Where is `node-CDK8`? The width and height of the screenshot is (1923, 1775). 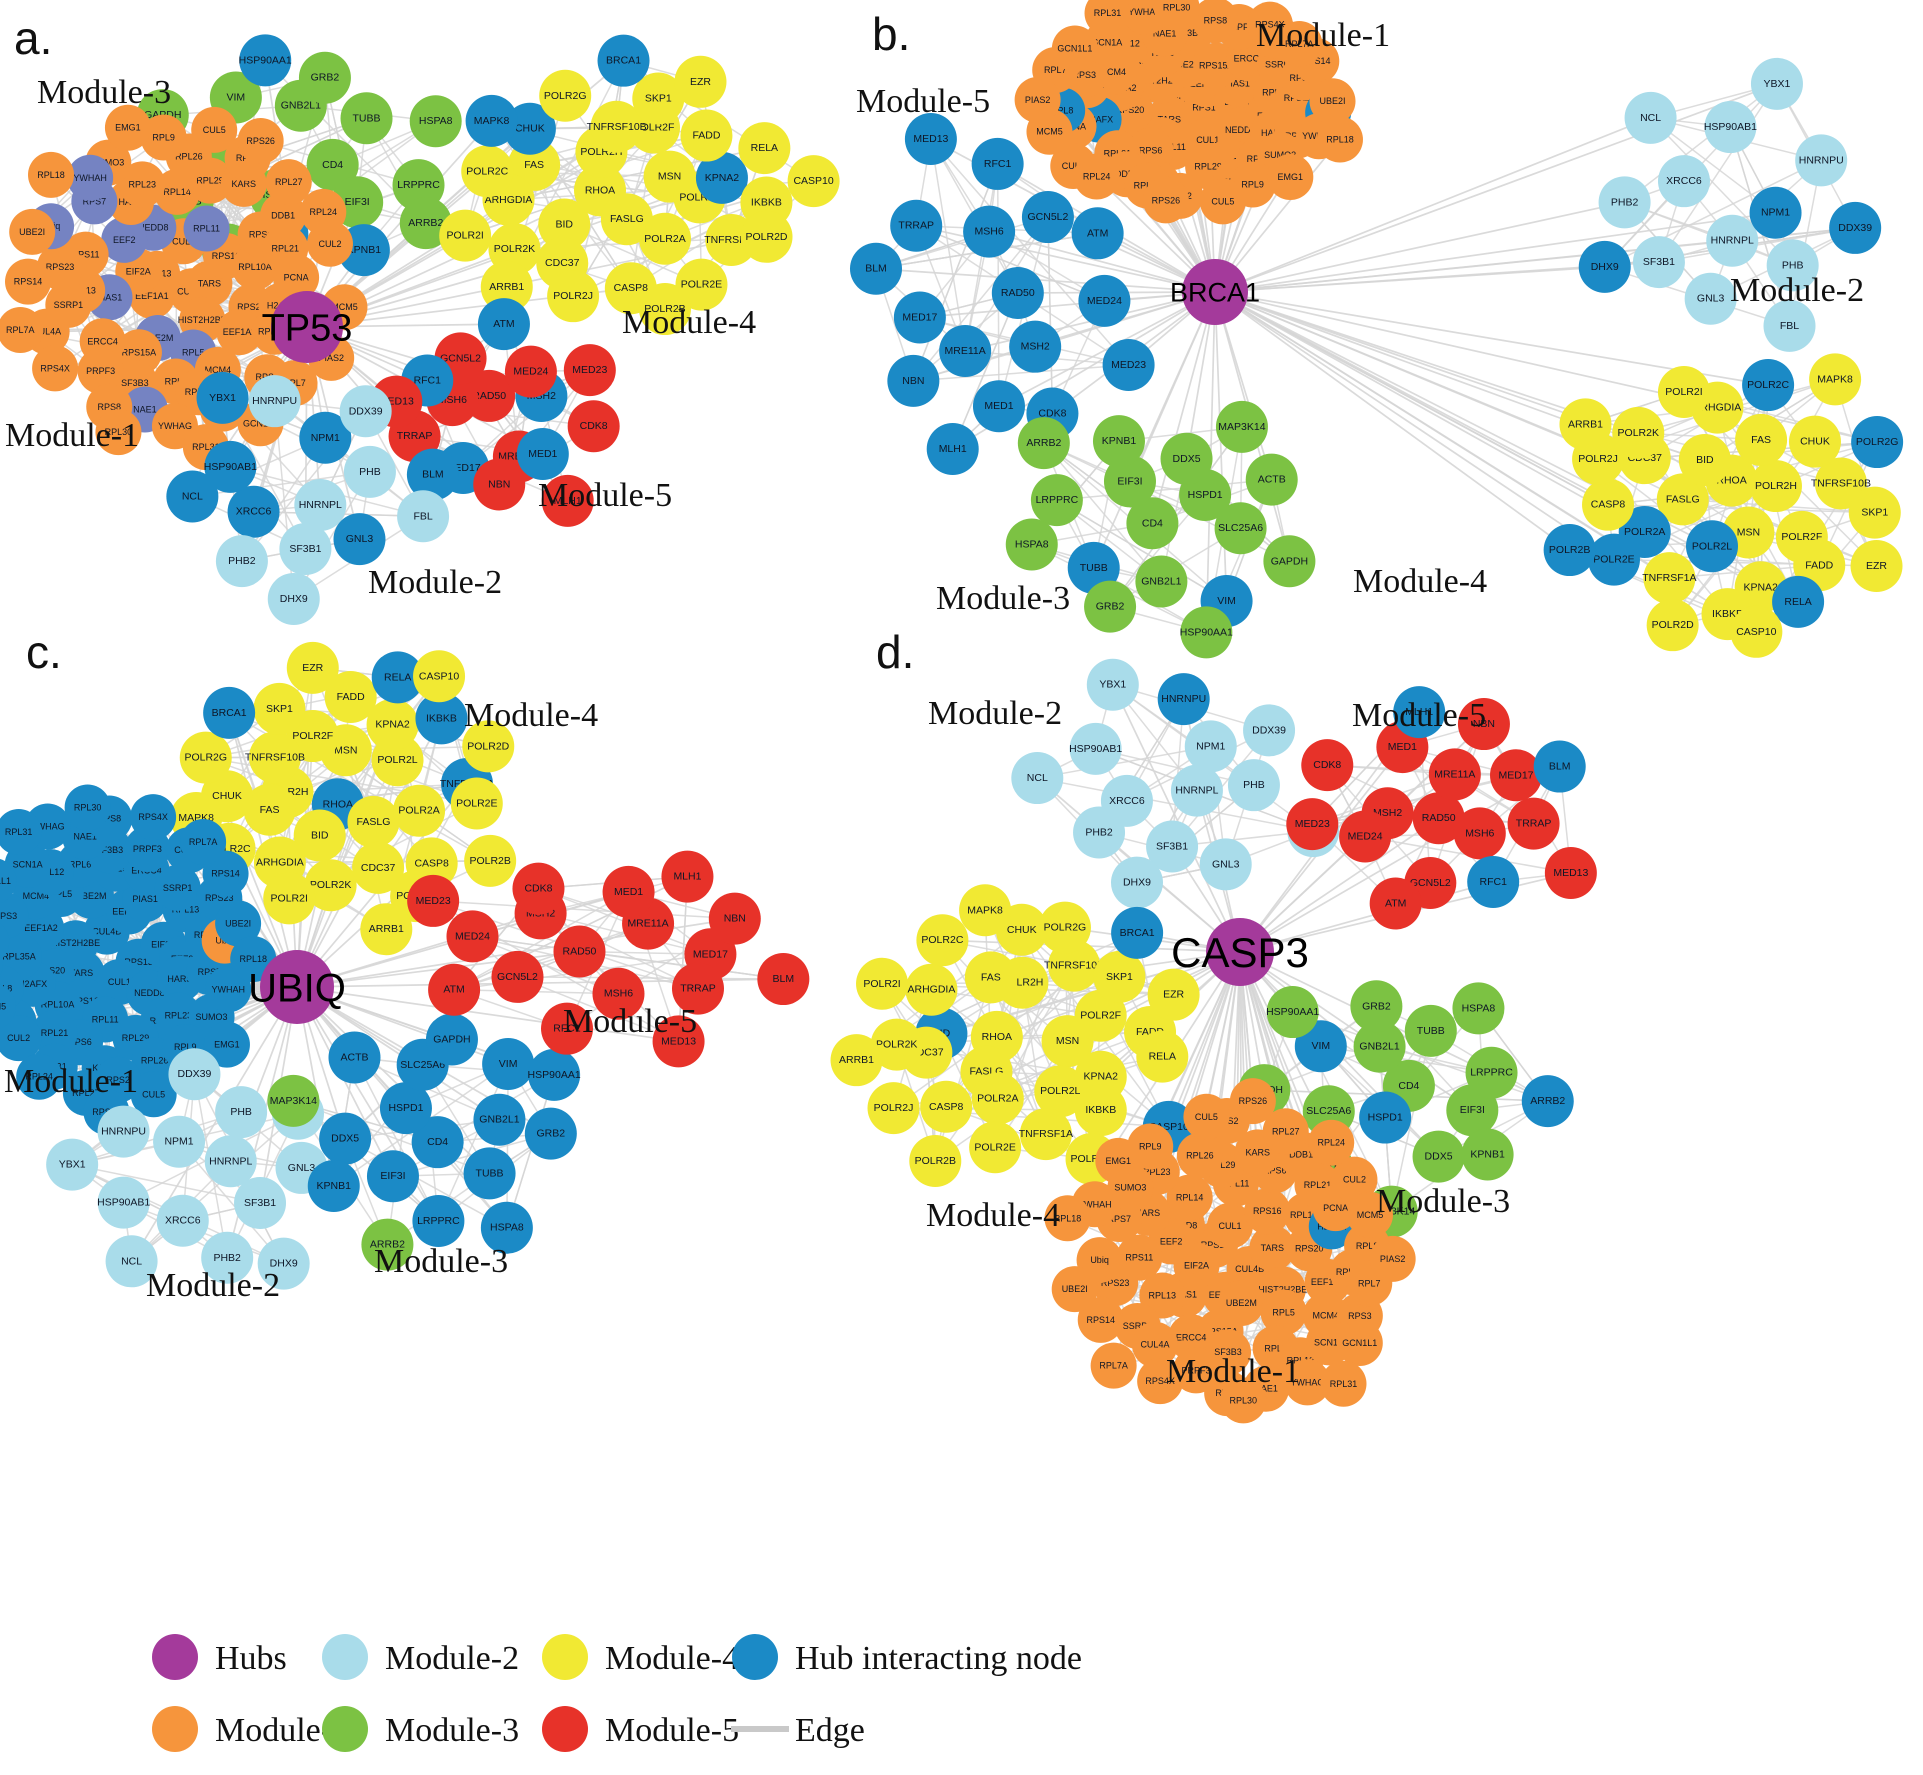 node-CDK8 is located at coordinates (538, 888).